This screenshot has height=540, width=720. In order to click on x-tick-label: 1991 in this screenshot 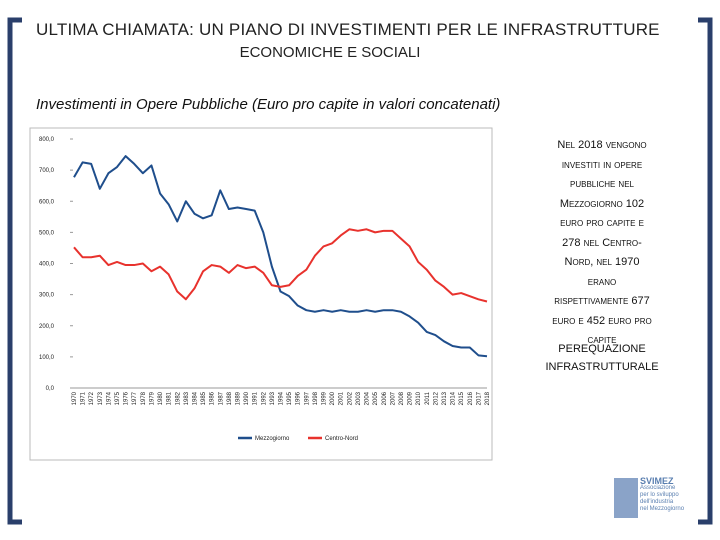, I will do `click(256, 398)`.